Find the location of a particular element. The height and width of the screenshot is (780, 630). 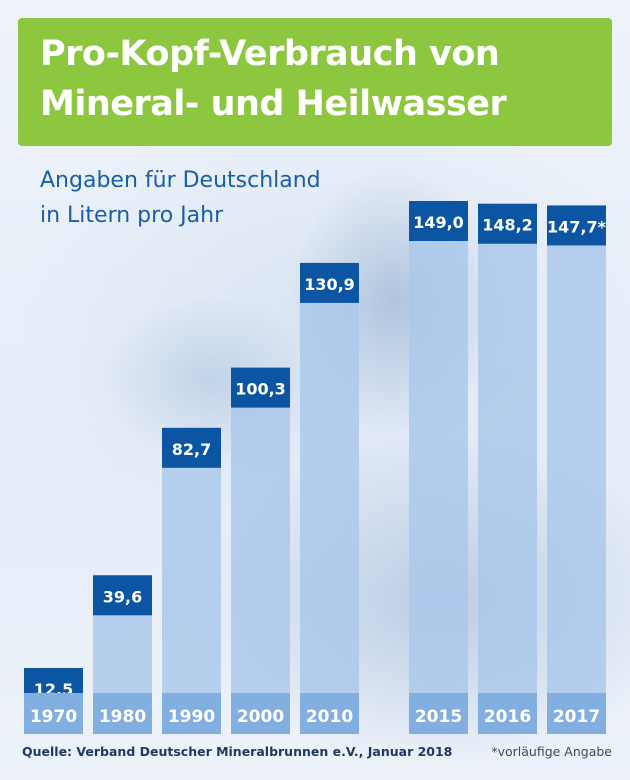

value-label: 147,7* is located at coordinates (577, 226).